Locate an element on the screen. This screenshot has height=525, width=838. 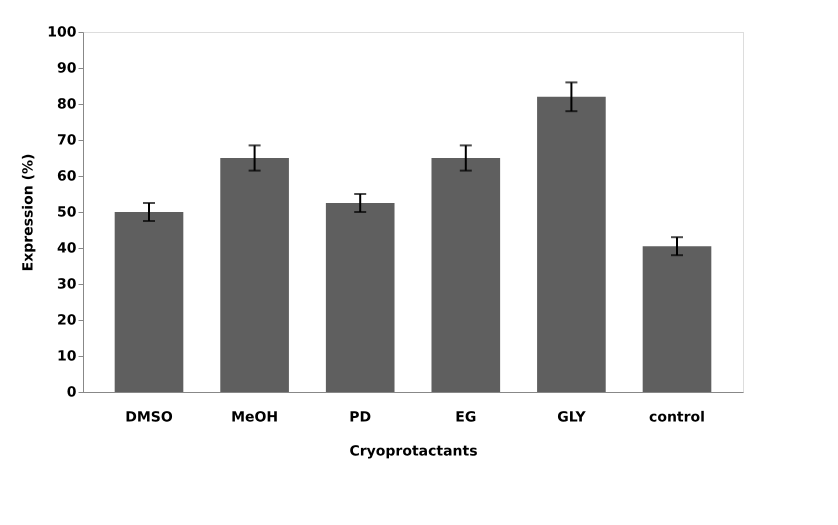
y-axis-title: Expression (%) is located at coordinates (28, 213).